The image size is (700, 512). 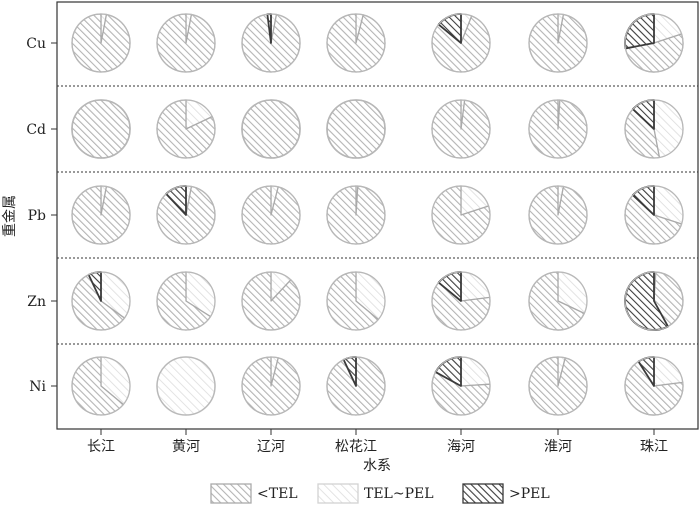 I want to click on legend-label-lt-tel: <TEL, so click(x=277, y=494).